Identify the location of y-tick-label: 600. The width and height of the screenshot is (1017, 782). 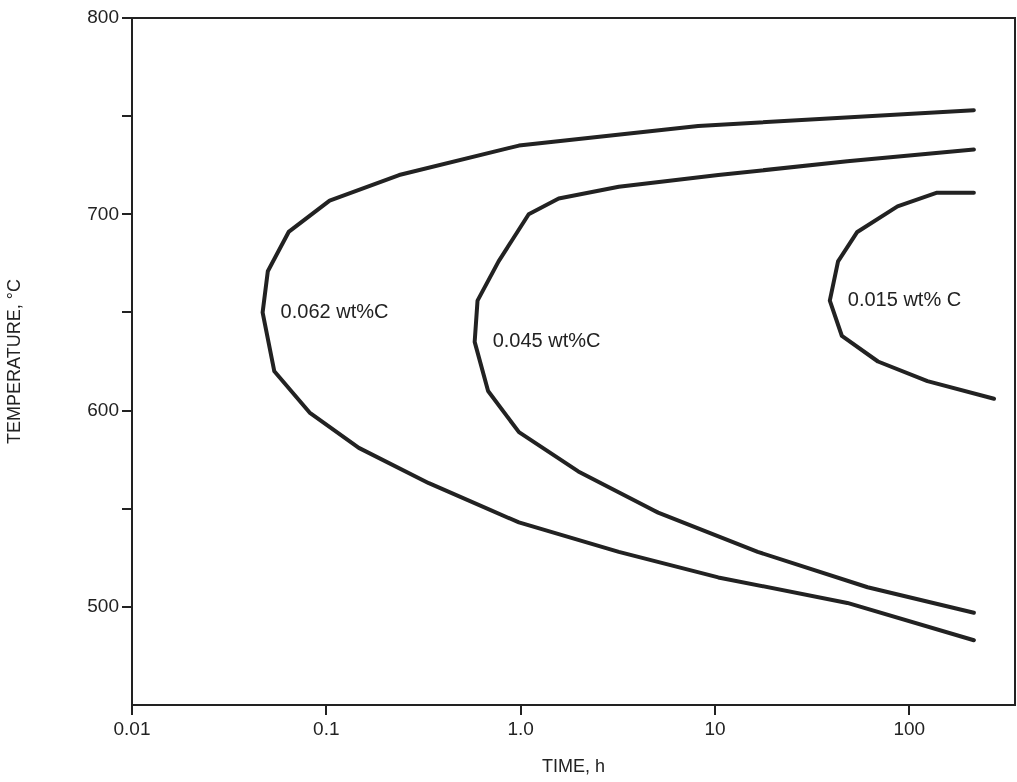
(103, 409).